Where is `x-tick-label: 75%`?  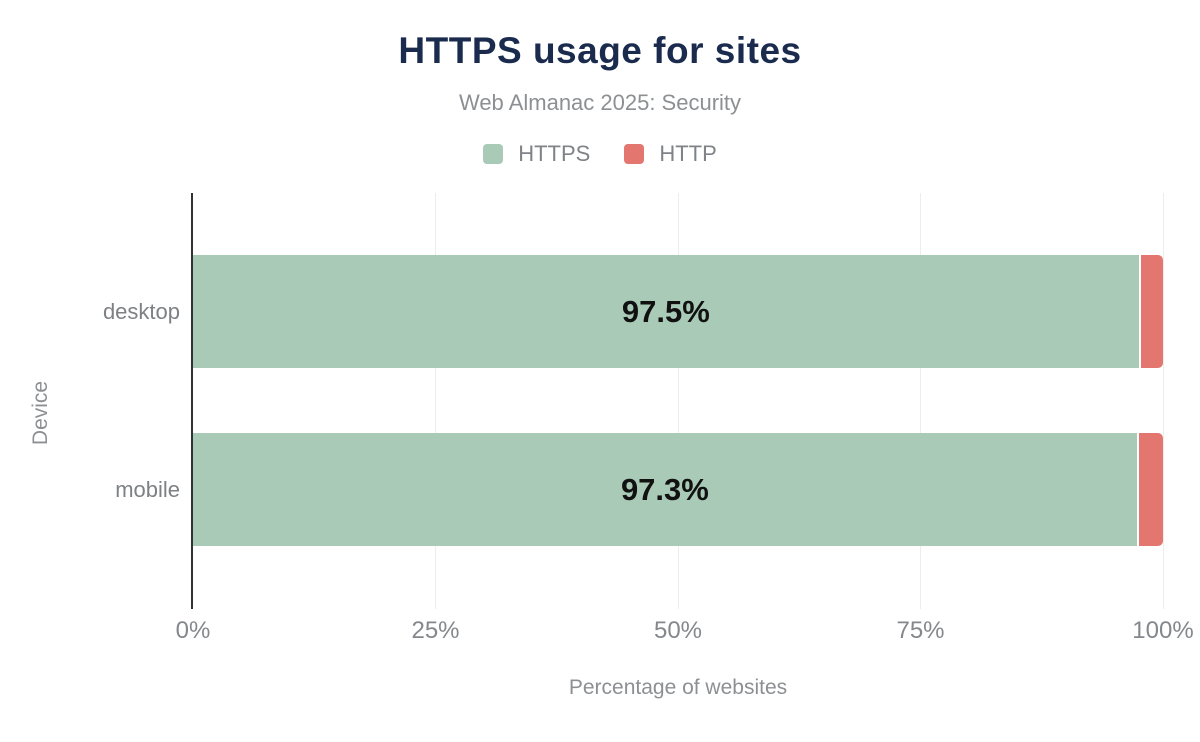 x-tick-label: 75% is located at coordinates (920, 630).